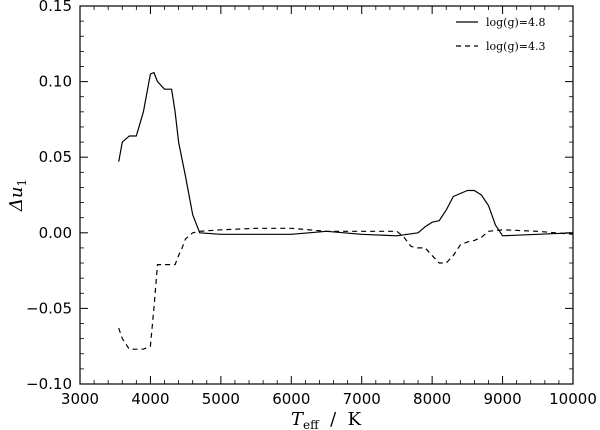  Describe the element at coordinates (16, 200) in the screenshot. I see `y-axis-label-symbol: Δu` at that location.